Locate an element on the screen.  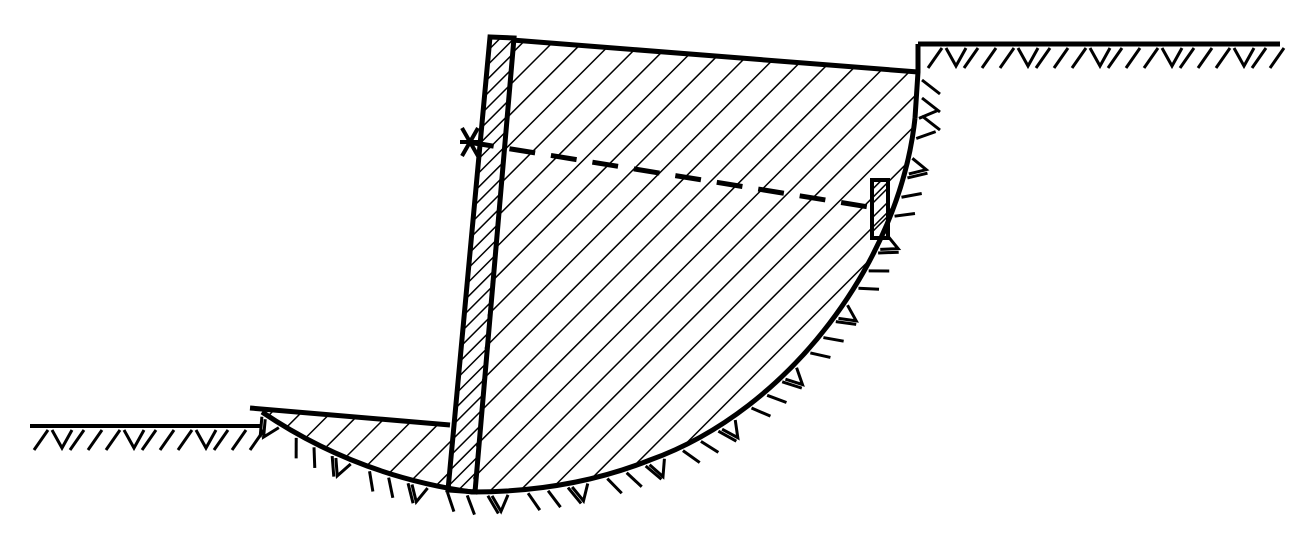
anchor-head-icon is located at coordinates (471, 142).